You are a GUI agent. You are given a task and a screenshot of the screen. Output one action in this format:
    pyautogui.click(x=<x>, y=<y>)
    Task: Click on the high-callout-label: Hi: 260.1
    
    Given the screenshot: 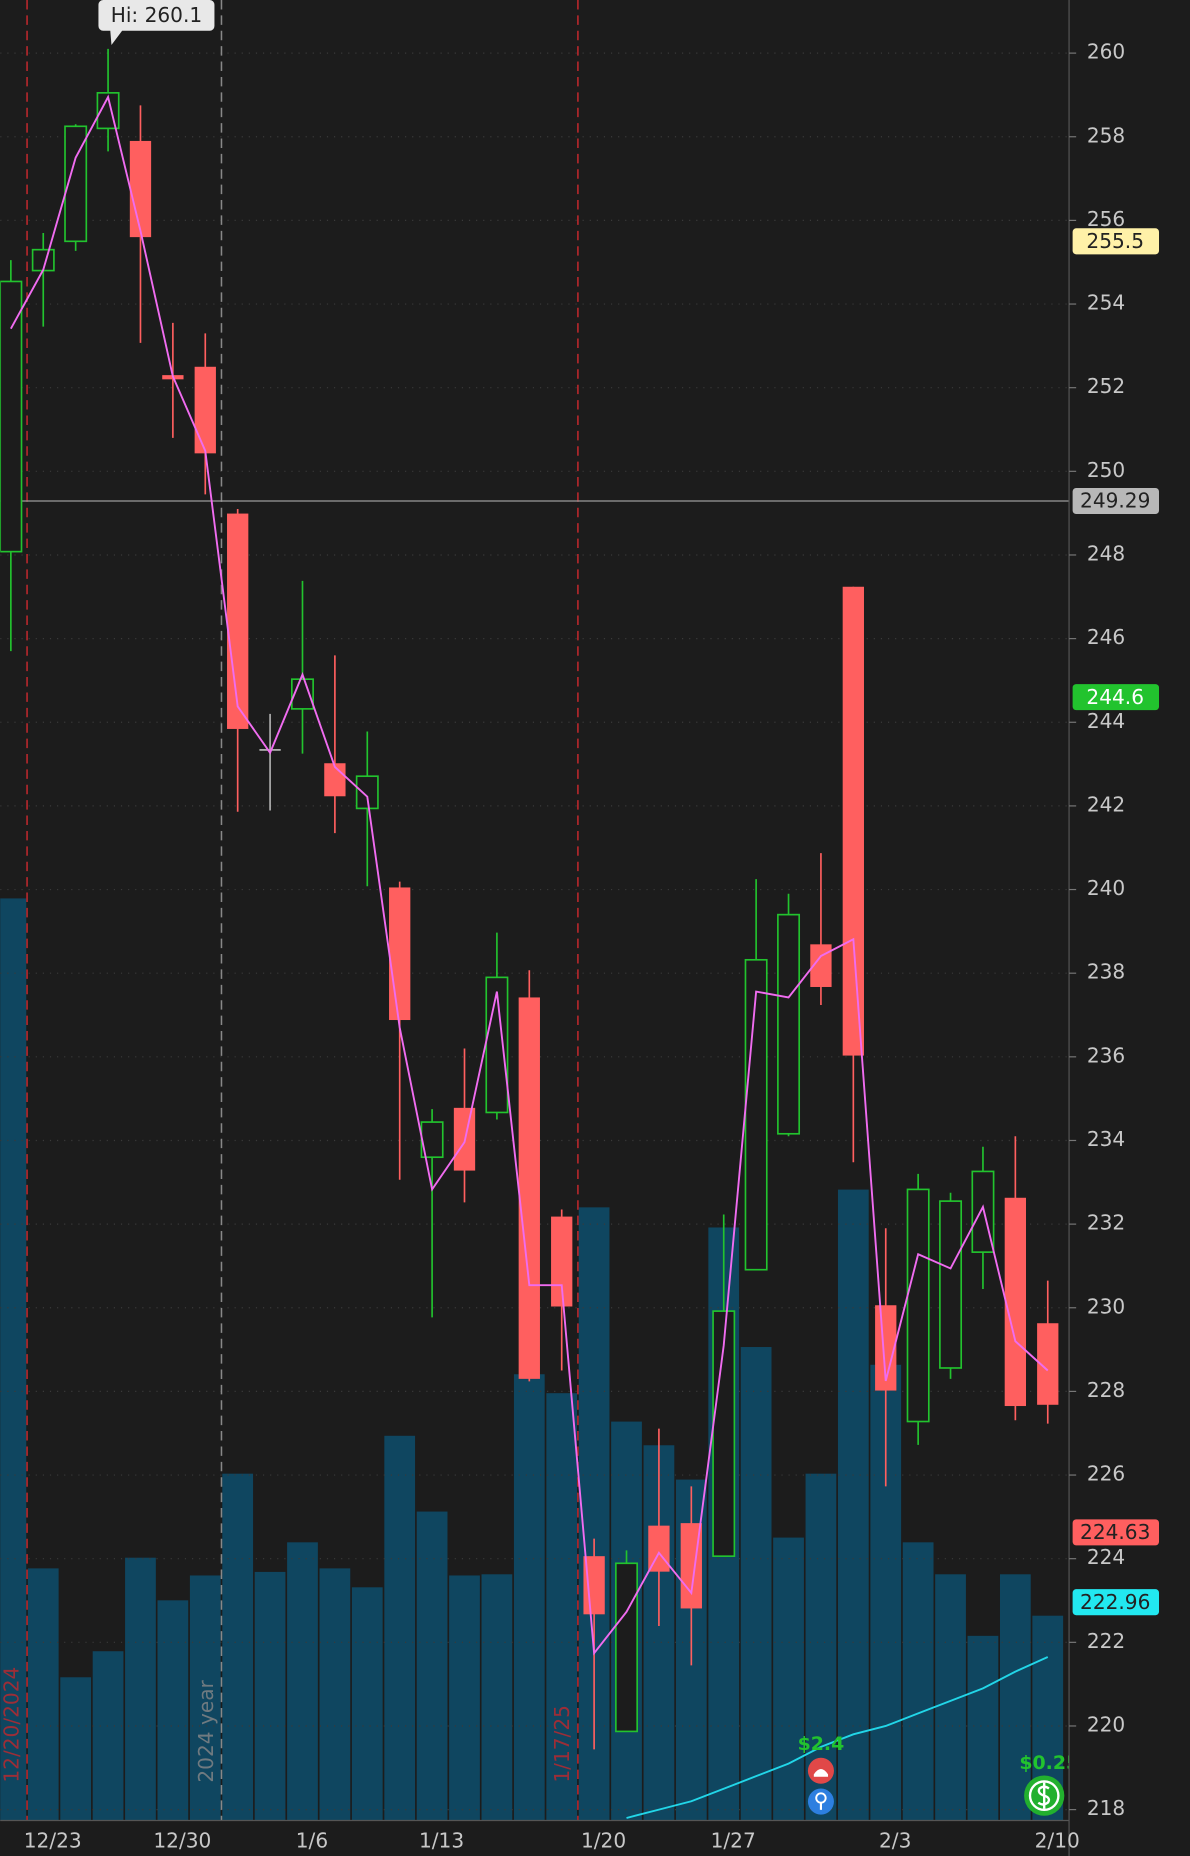 What is the action you would take?
    pyautogui.click(x=156, y=15)
    